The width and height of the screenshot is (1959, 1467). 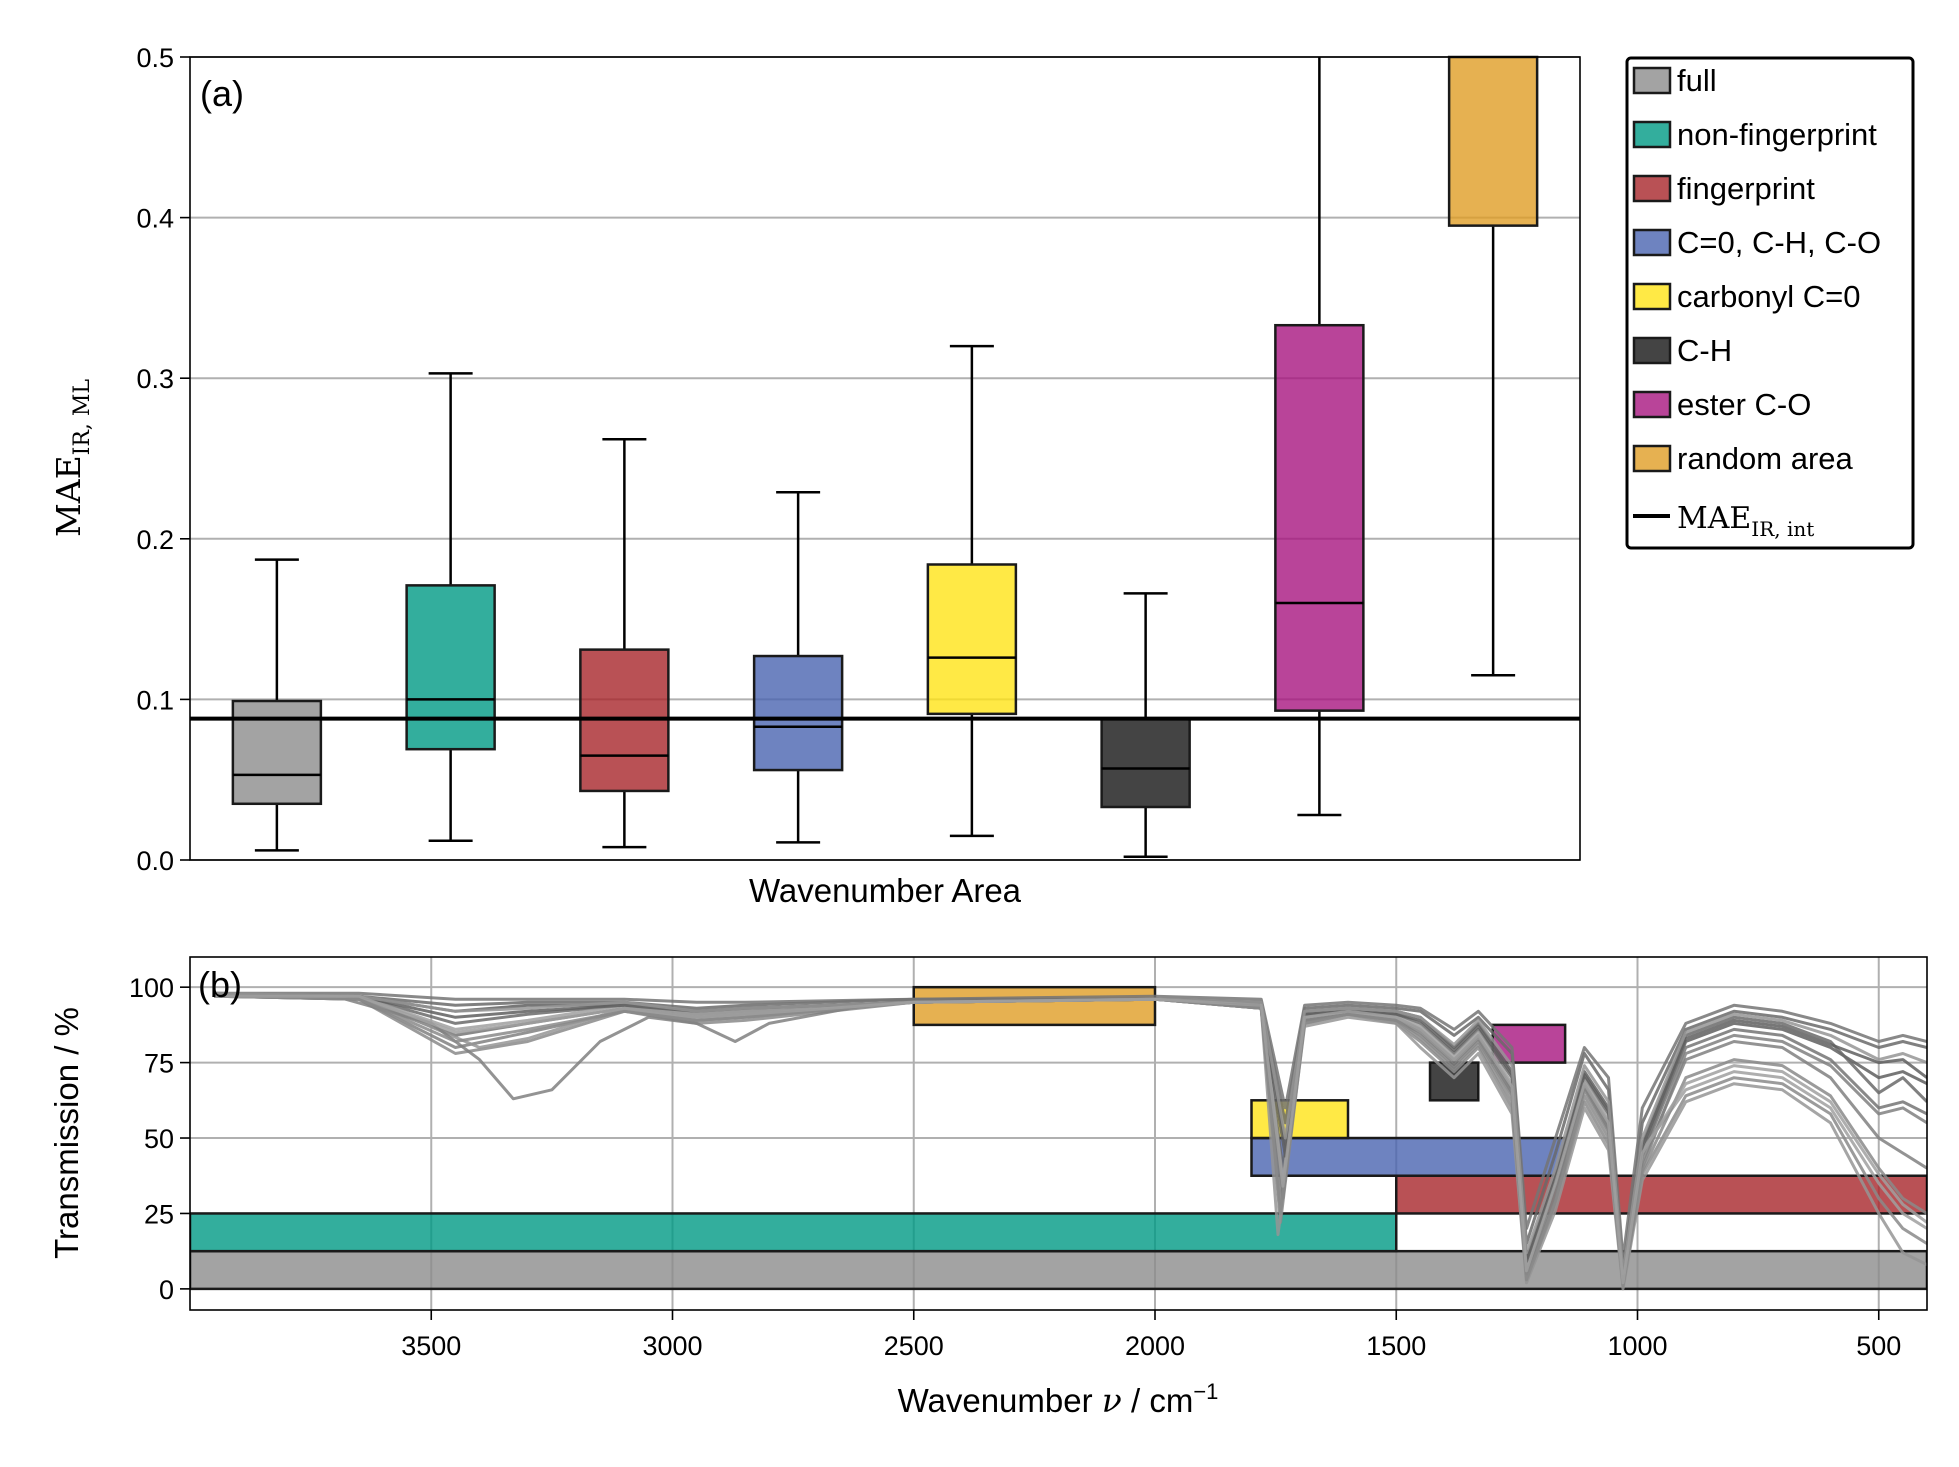 I want to click on region-c-0-c-h-c-o, so click(x=1408, y=1156).